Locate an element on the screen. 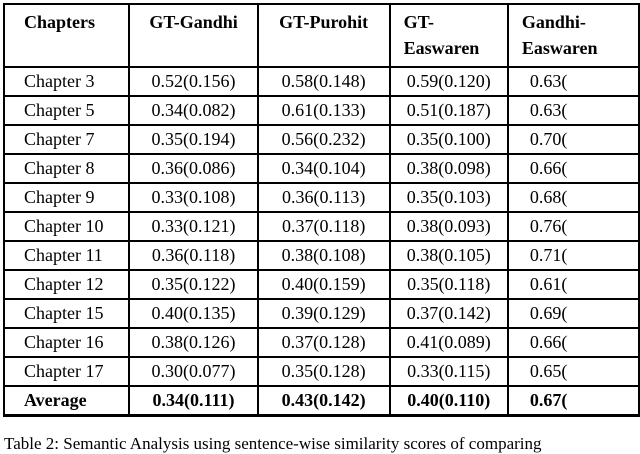  cell-gt-gandhi: 0.40(0.135) is located at coordinates (193, 313).